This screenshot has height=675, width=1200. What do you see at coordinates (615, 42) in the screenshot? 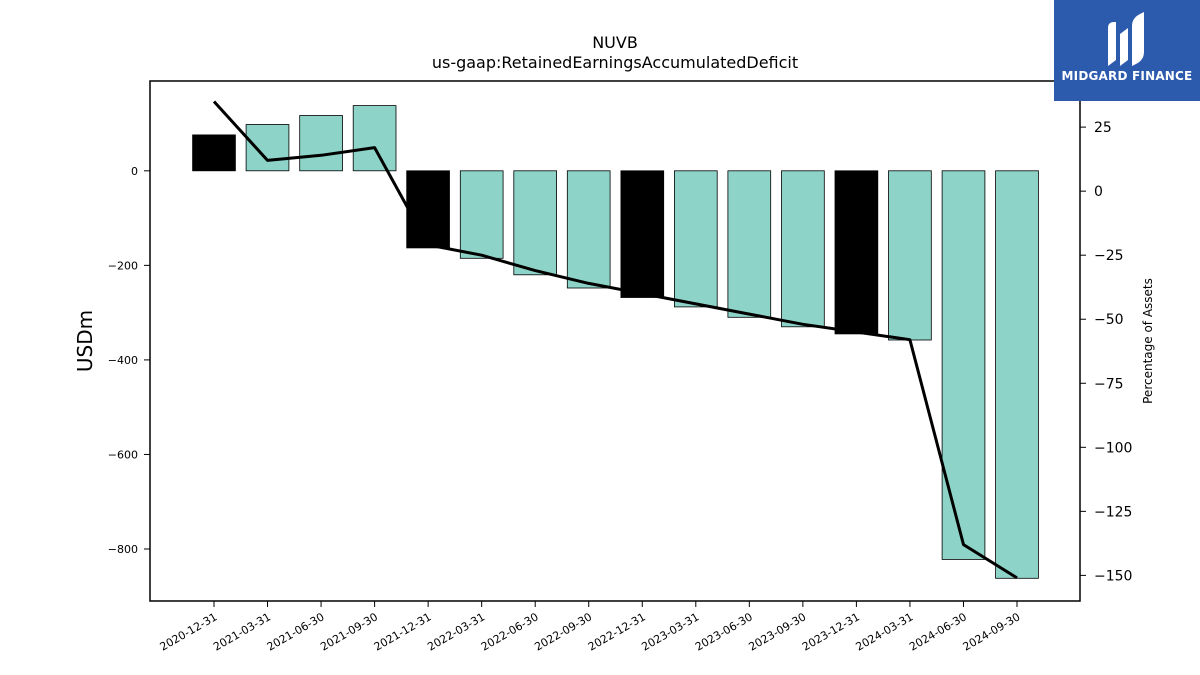
I see `chart-title: NUVB` at bounding box center [615, 42].